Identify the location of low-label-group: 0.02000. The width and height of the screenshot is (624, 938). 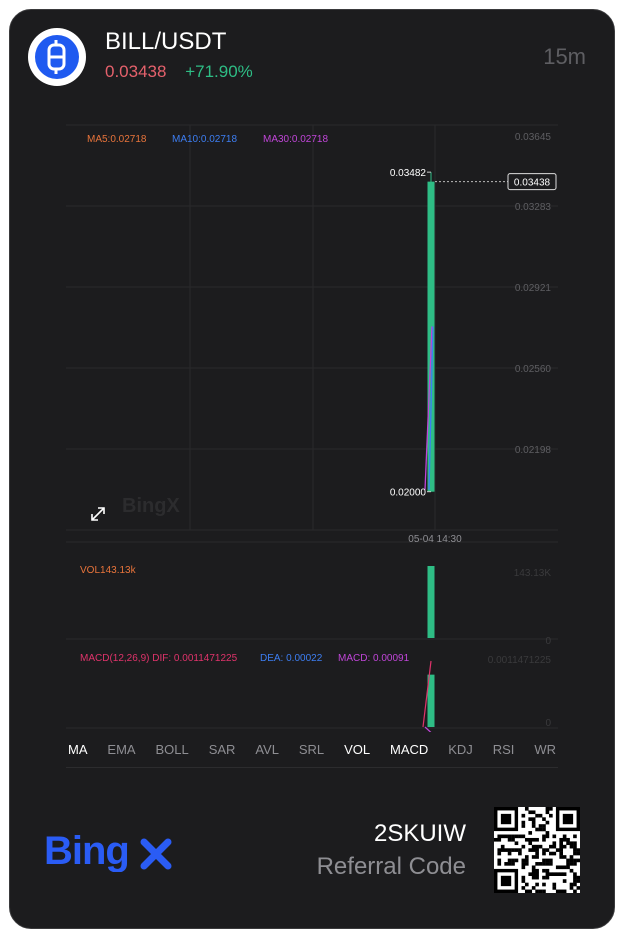
(410, 493).